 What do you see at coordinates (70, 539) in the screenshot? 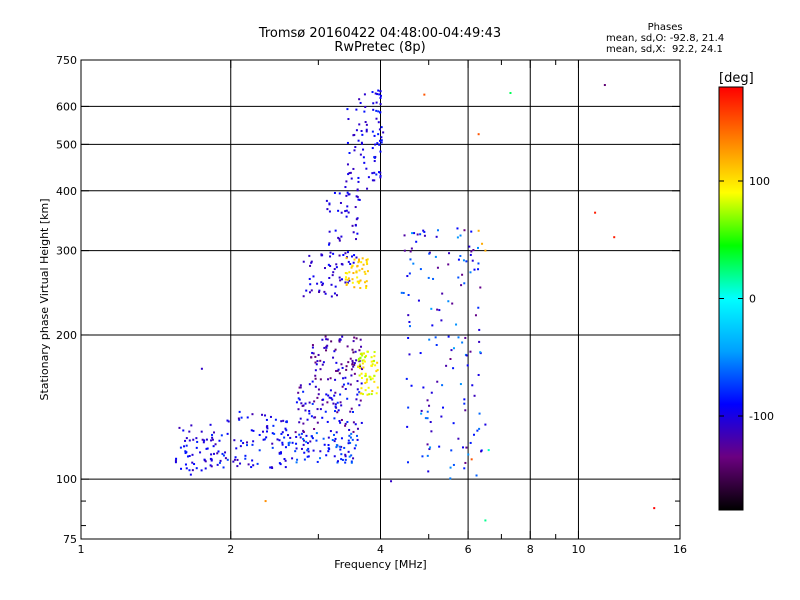
I see `y-tick-label: 75` at bounding box center [70, 539].